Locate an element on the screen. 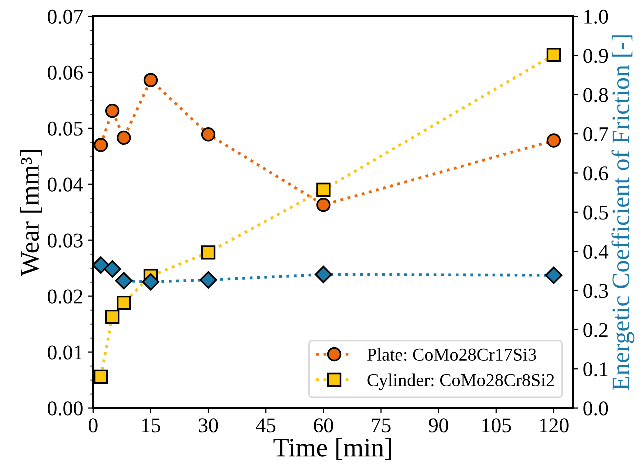  y-tick-label: 0.04 is located at coordinates (66, 185).